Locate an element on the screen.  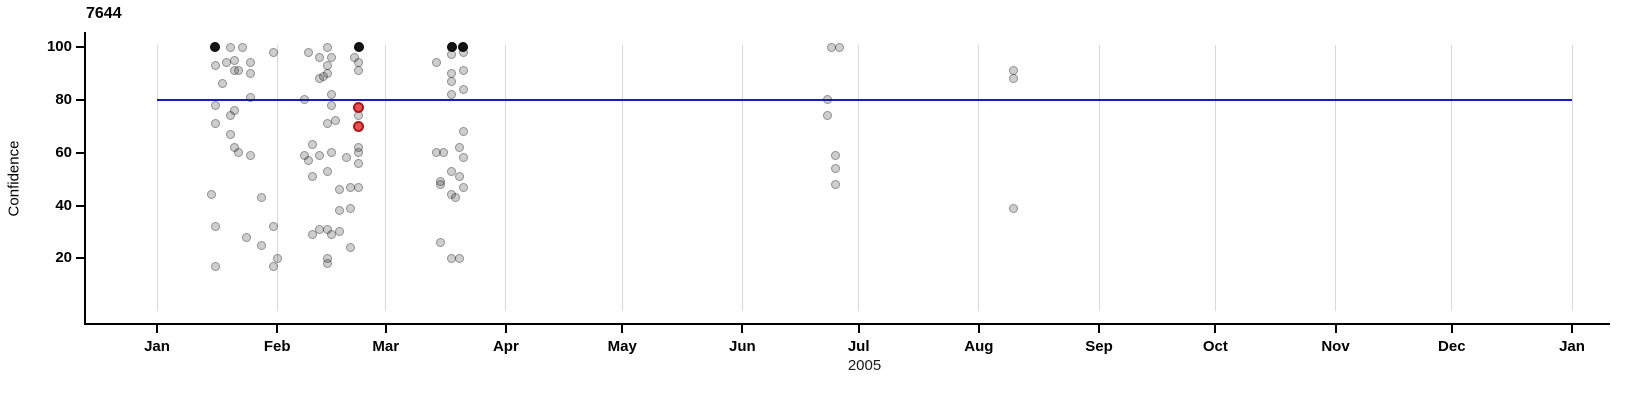
chart-title: 7644 is located at coordinates (104, 13).